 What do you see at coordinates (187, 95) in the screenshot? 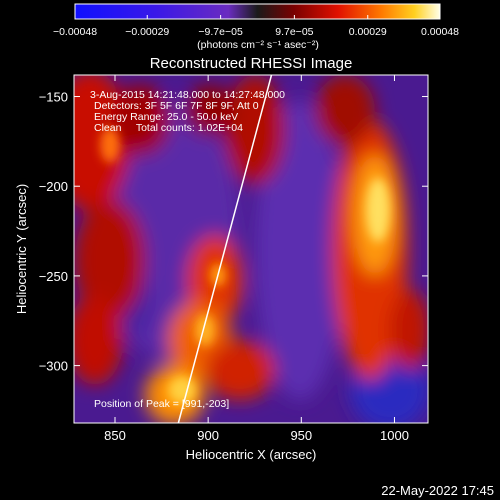
I see `annotation-time-range: 3-Aug-2015 14:21:48.000 to 14:27:48.000` at bounding box center [187, 95].